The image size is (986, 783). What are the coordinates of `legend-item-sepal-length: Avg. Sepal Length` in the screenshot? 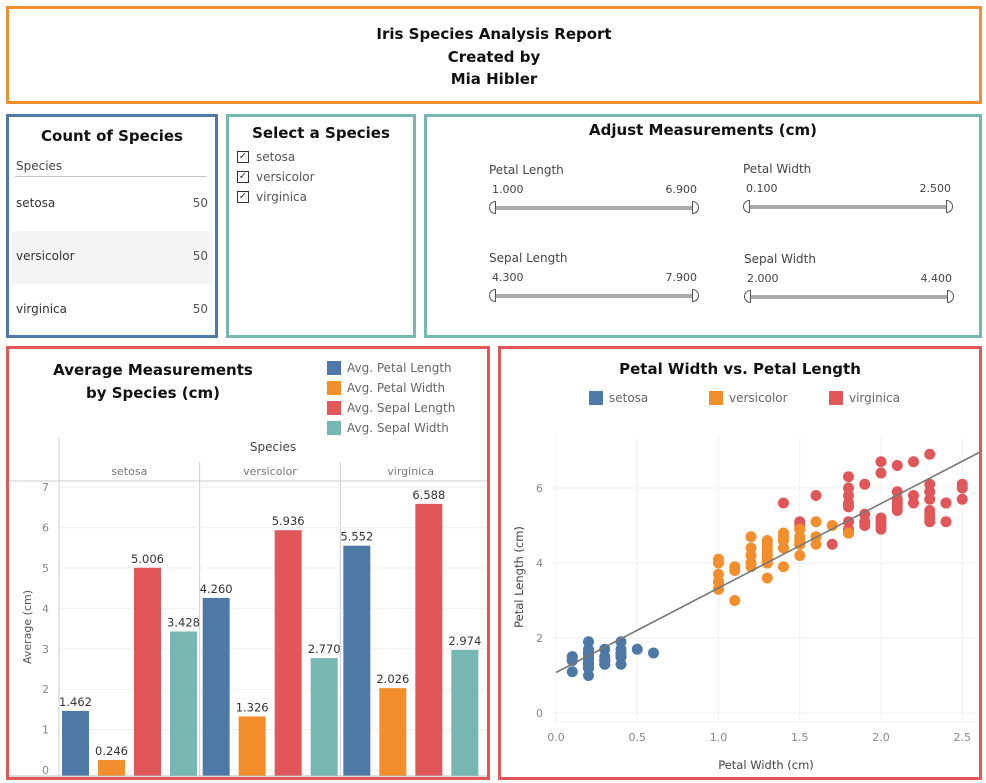 It's located at (391, 408).